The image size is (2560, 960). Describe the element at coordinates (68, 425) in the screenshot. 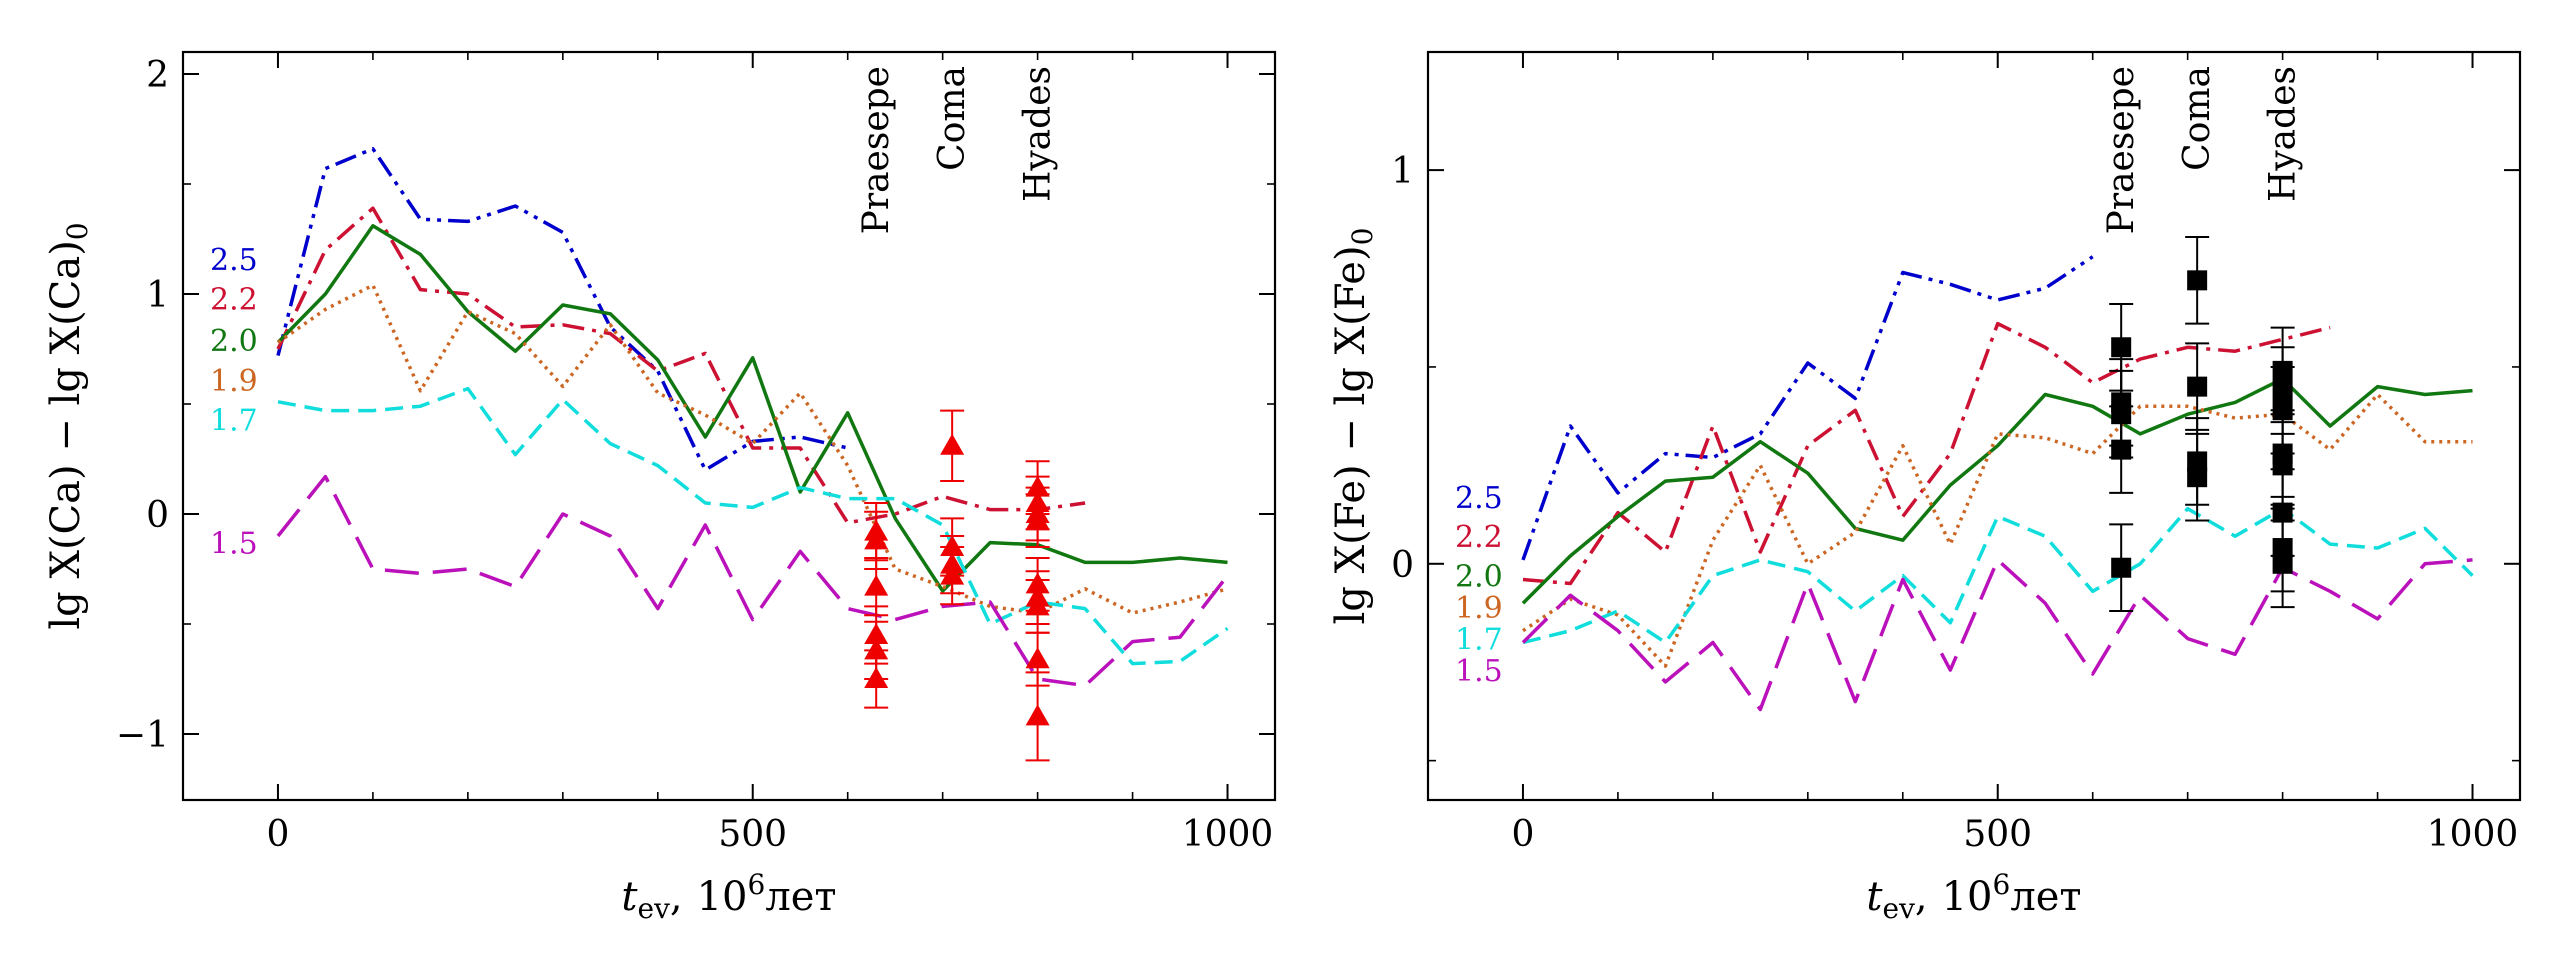

I see `y-axis-label: lg X(Ca) − lg X(Ca)0` at that location.